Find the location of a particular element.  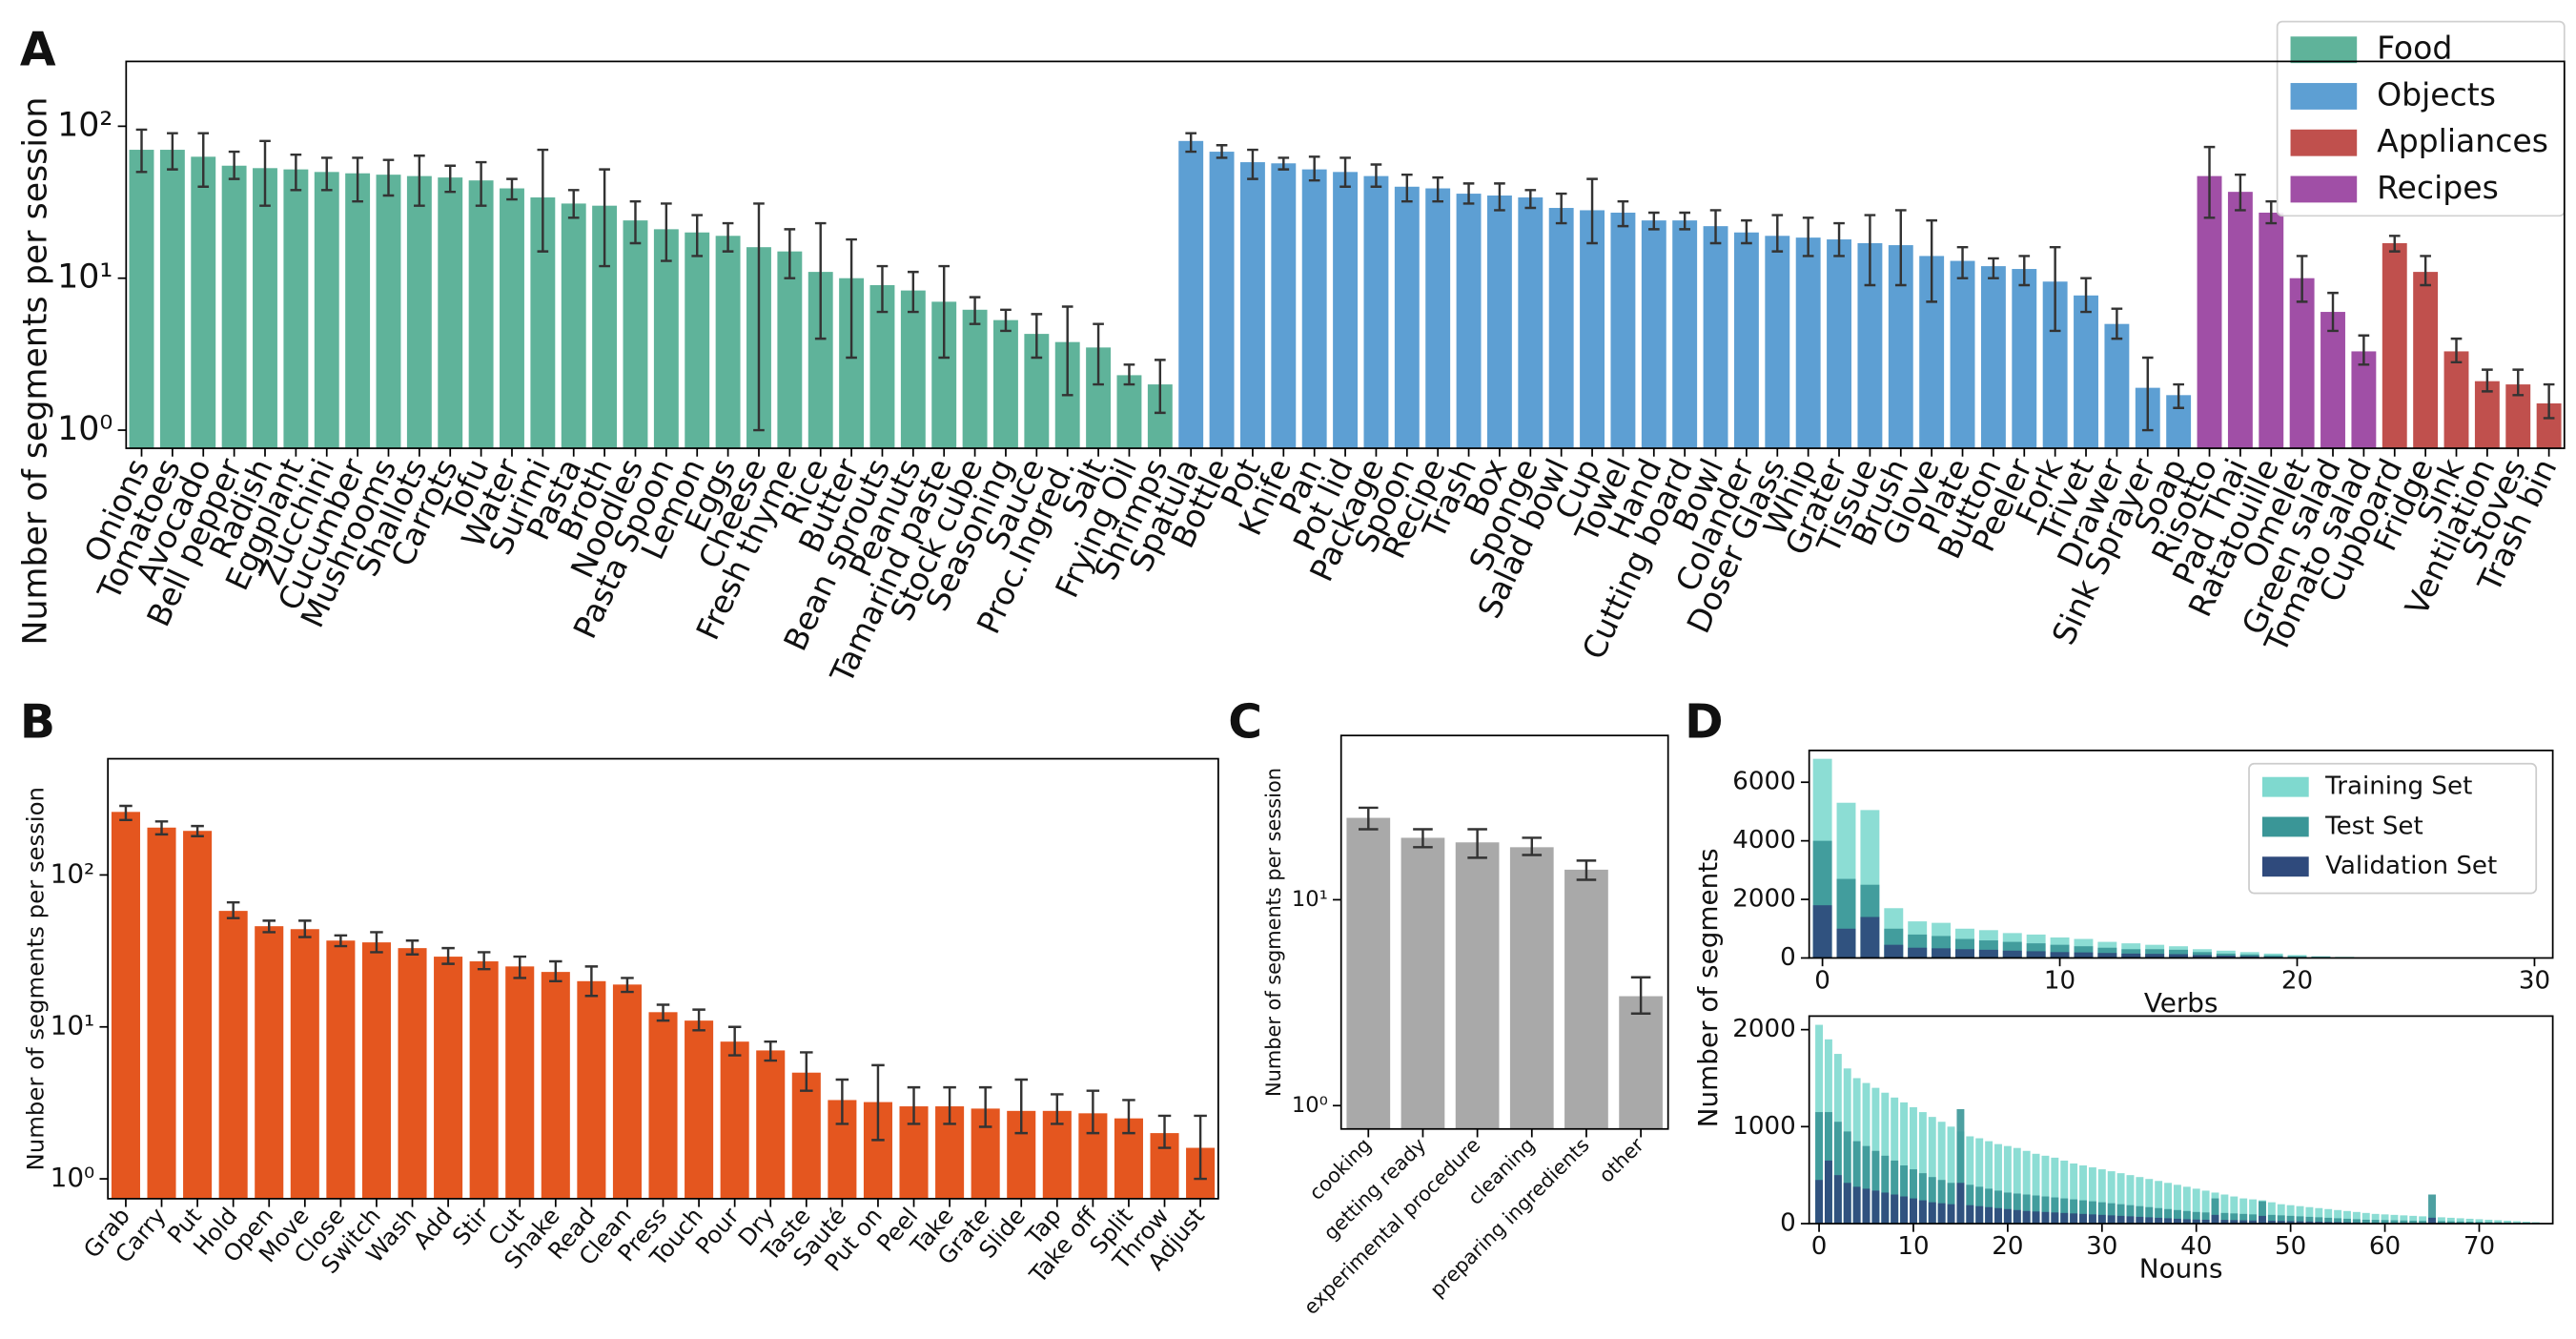

y-tick-label: 0 is located at coordinates (1788, 957).